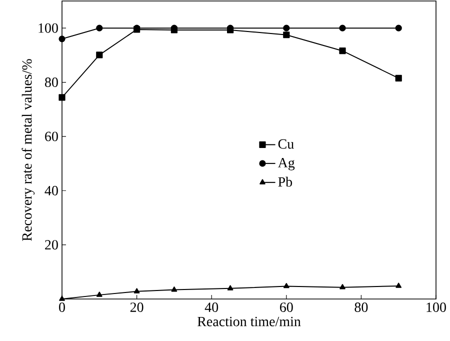 Image resolution: width=450 pixels, height=341 pixels. Describe the element at coordinates (249, 321) in the screenshot. I see `x-axis-title: Reaction time/min` at that location.